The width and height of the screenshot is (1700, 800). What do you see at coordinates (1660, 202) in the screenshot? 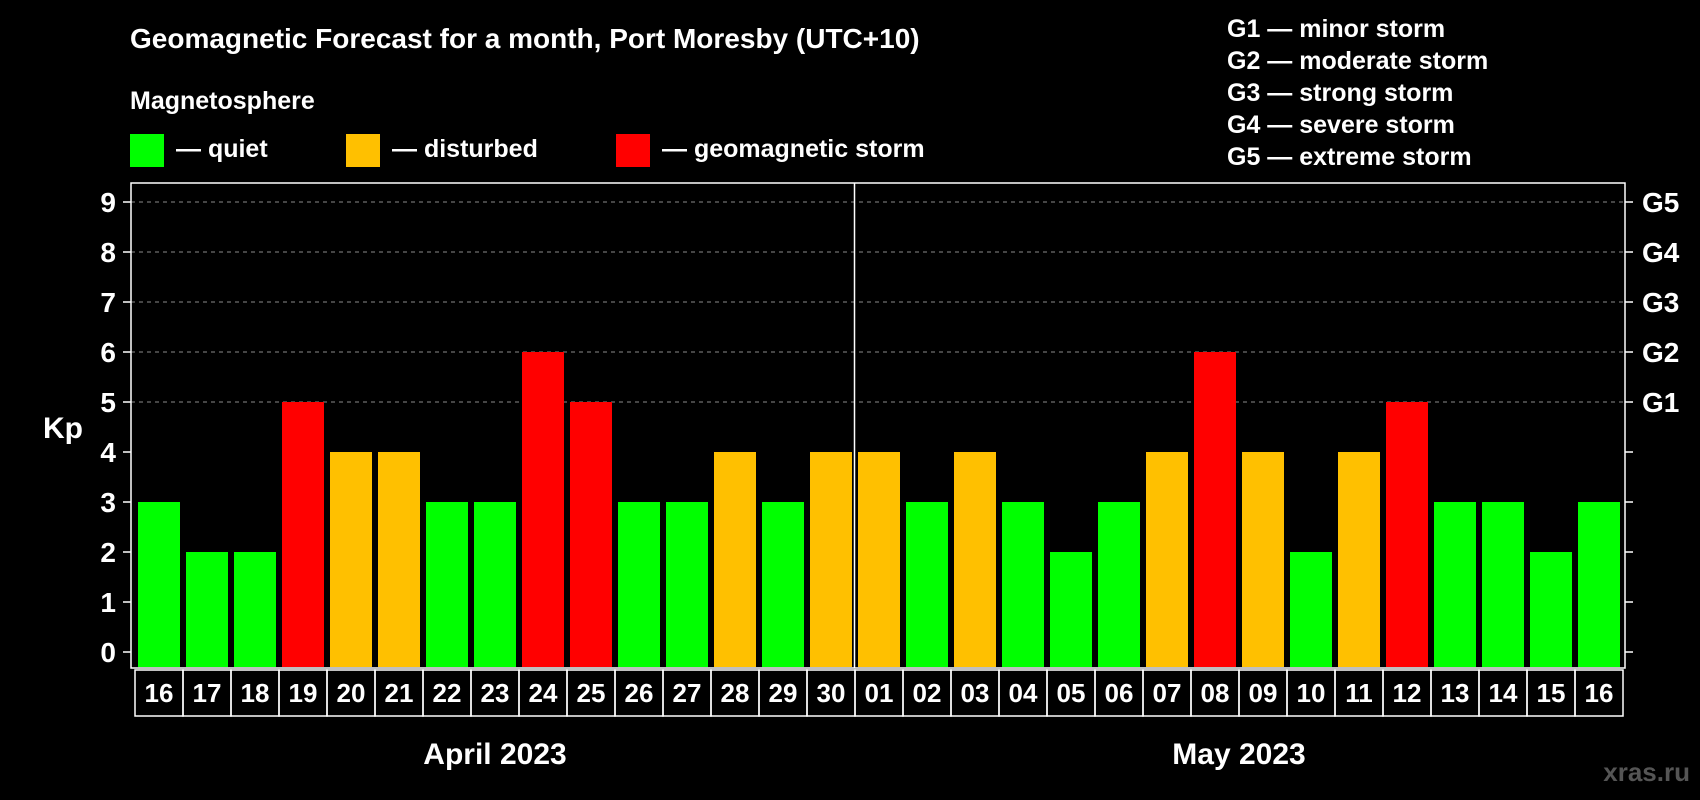
I see `g-level-label-g5: G5` at bounding box center [1660, 202].